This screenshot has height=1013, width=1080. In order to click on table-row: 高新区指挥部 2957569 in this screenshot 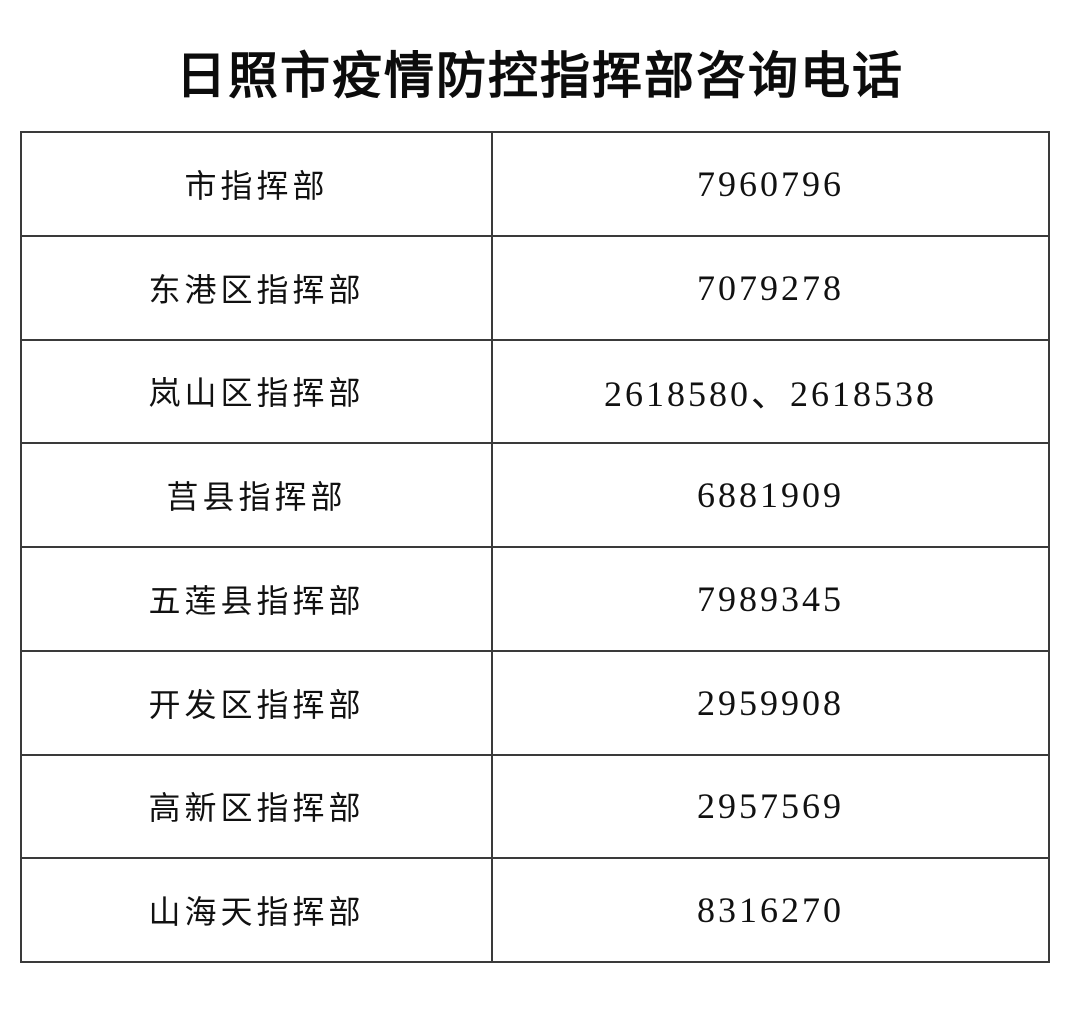, I will do `click(535, 805)`.